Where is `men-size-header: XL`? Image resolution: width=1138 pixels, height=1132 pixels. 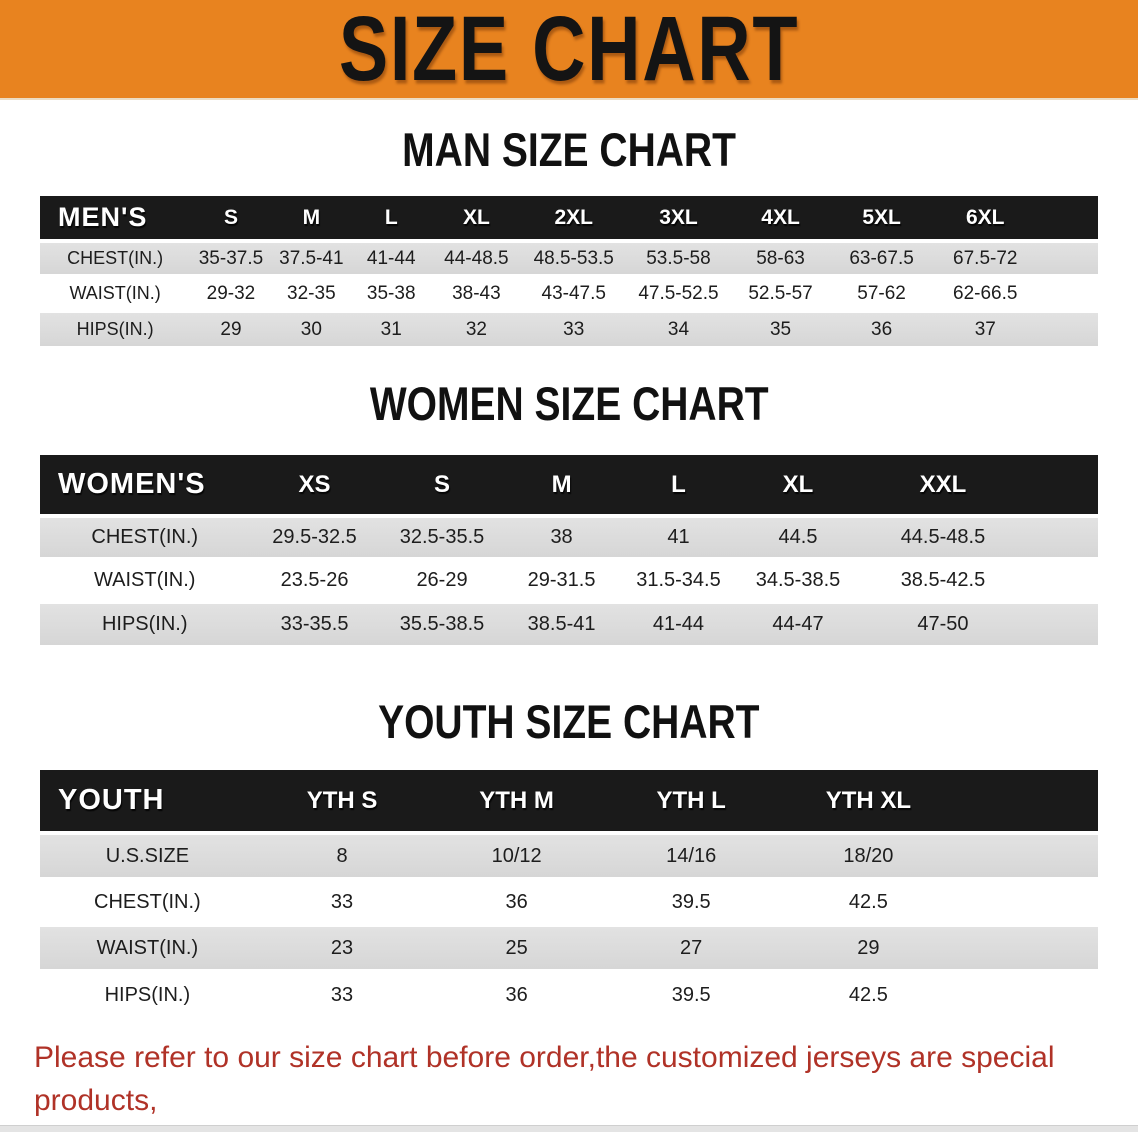 men-size-header: XL is located at coordinates (476, 219).